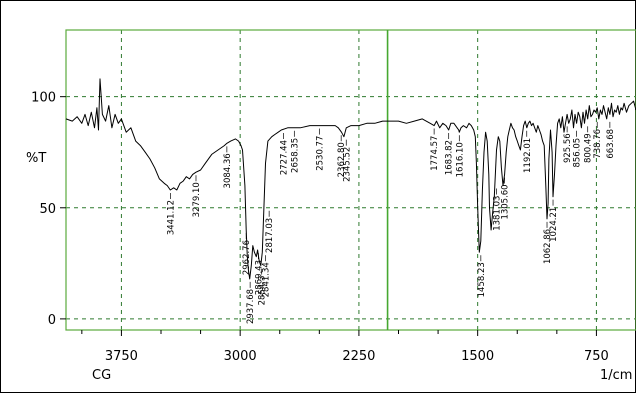 This screenshot has height=393, width=636. What do you see at coordinates (358, 356) in the screenshot?
I see `x-tick-label: 2250` at bounding box center [358, 356].